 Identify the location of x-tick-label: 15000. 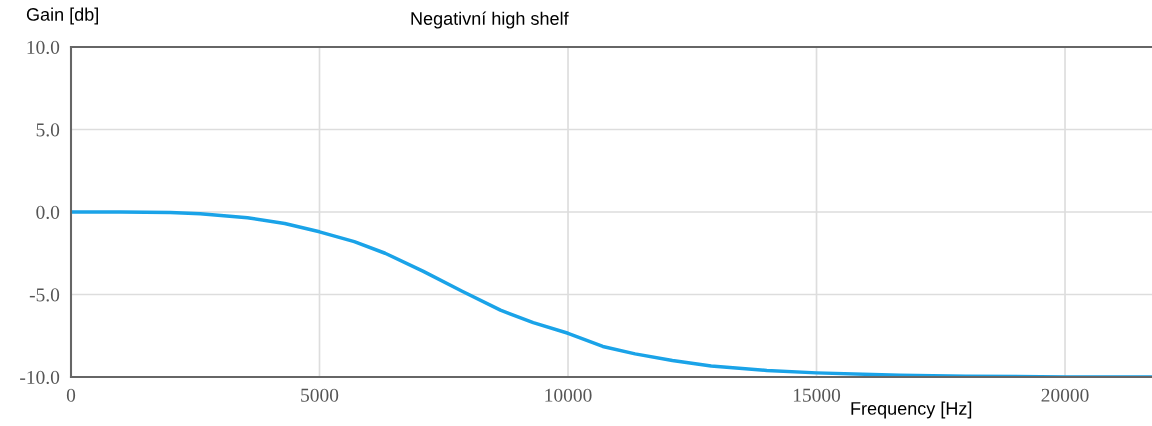
(817, 395).